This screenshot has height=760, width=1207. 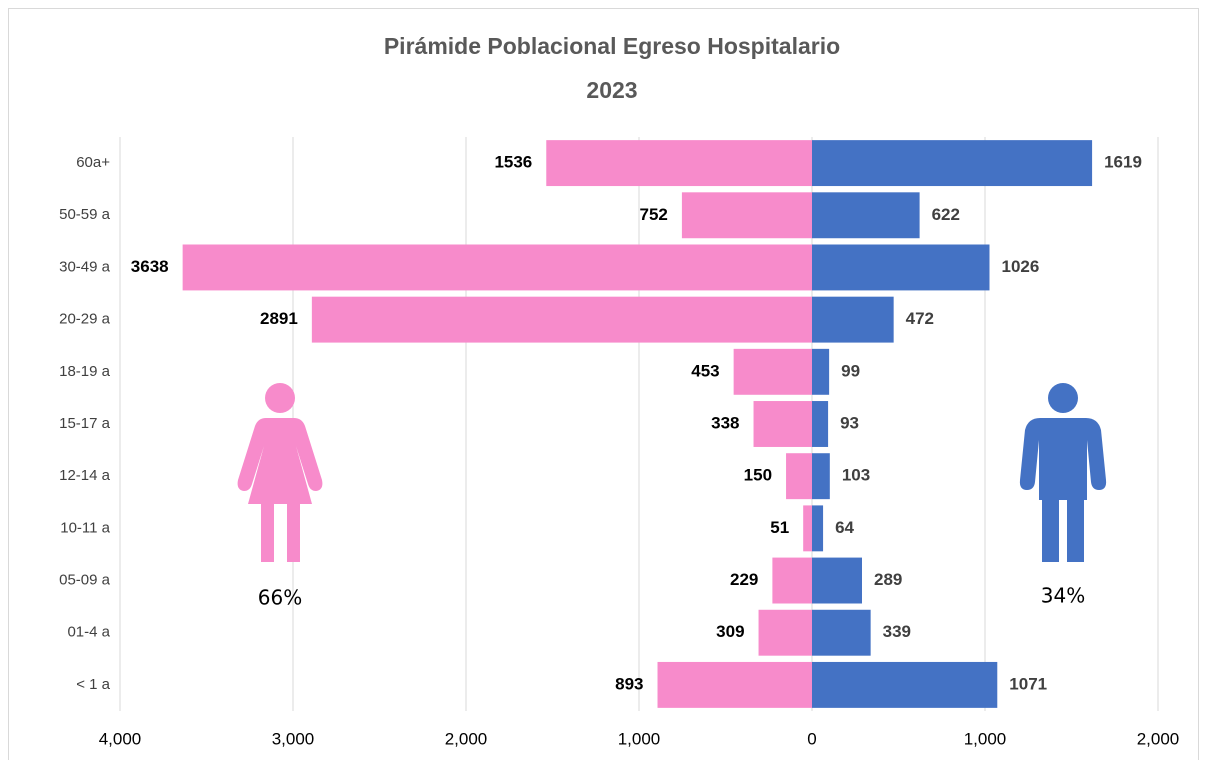 I want to click on data-label: 229, so click(x=744, y=579).